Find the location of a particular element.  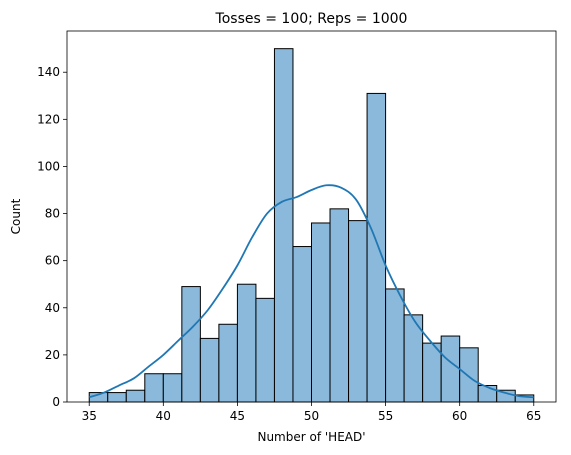

y-axis-label: Count is located at coordinates (16, 216).